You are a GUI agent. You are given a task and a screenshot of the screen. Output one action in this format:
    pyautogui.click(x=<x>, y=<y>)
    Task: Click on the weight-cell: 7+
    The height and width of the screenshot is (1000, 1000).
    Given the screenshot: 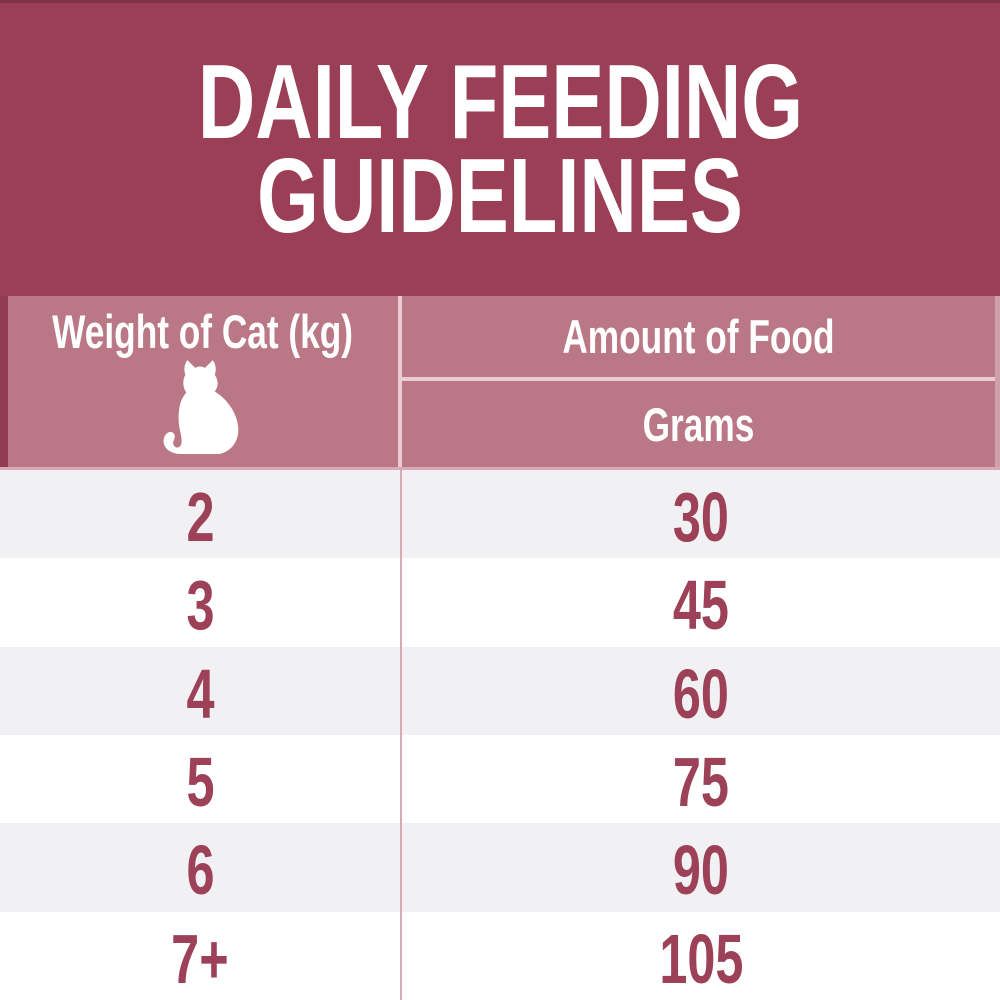 What is the action you would take?
    pyautogui.click(x=201, y=955)
    